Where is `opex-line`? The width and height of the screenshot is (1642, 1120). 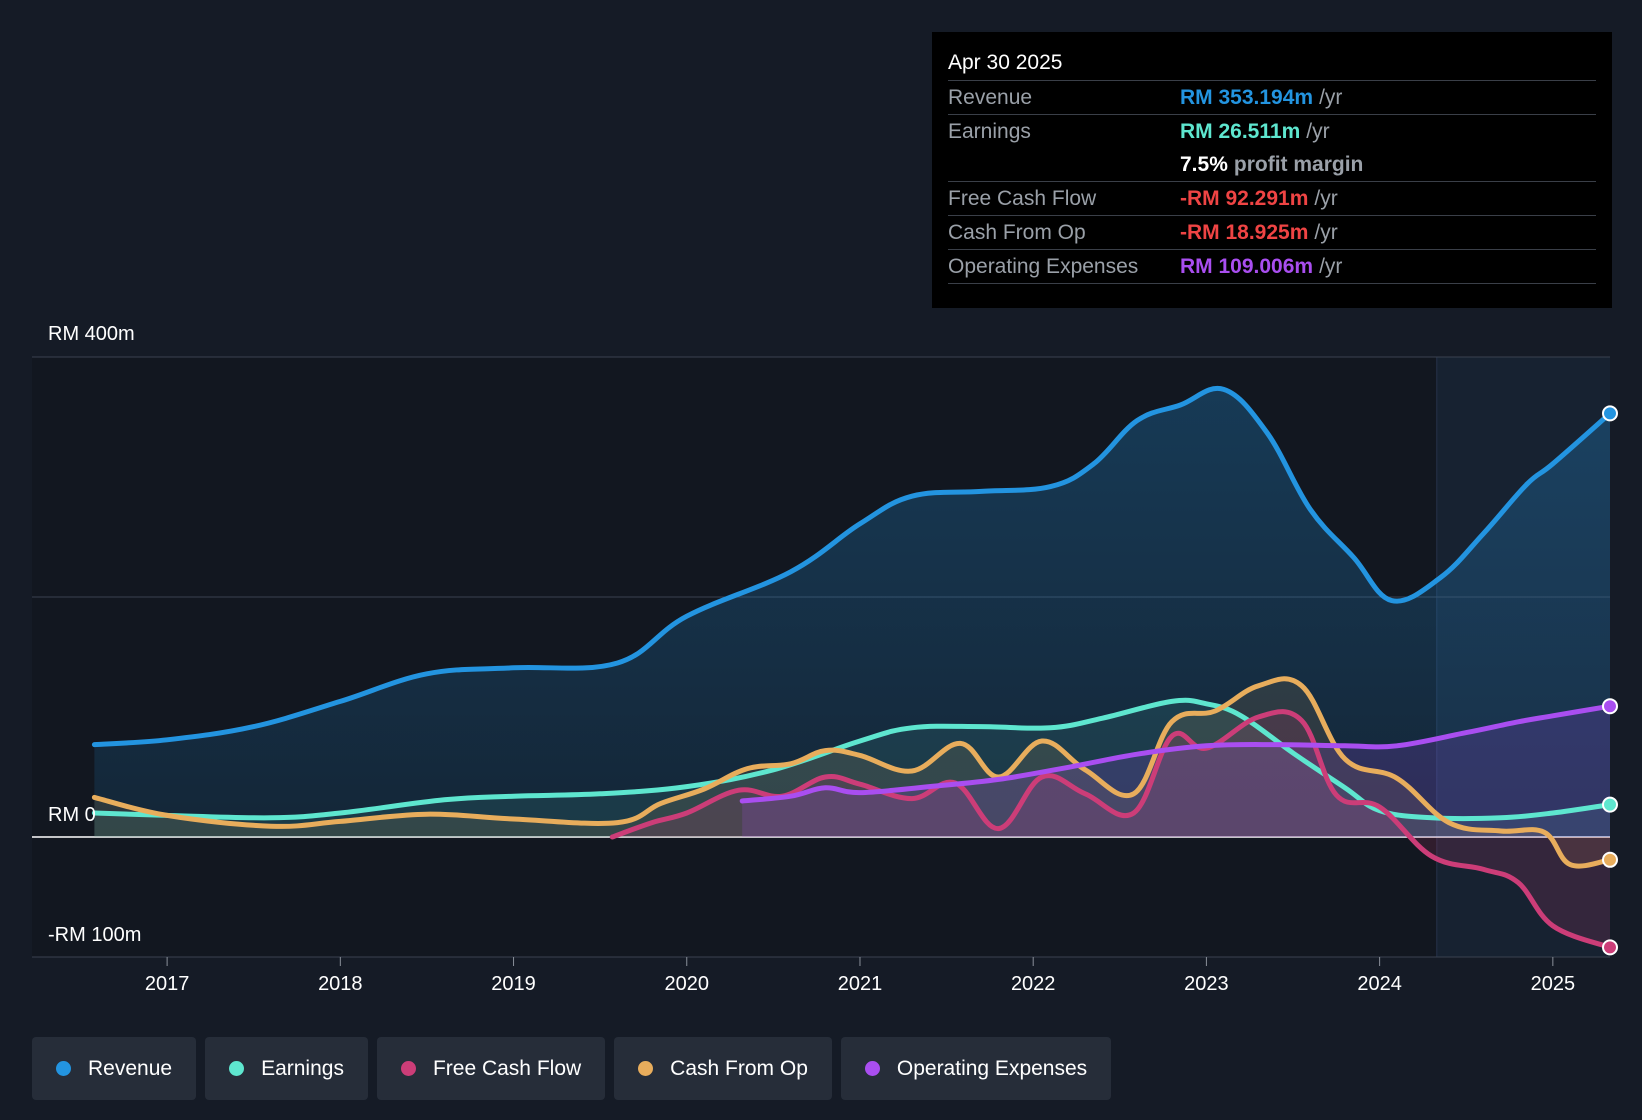 opex-line is located at coordinates (1176, 753).